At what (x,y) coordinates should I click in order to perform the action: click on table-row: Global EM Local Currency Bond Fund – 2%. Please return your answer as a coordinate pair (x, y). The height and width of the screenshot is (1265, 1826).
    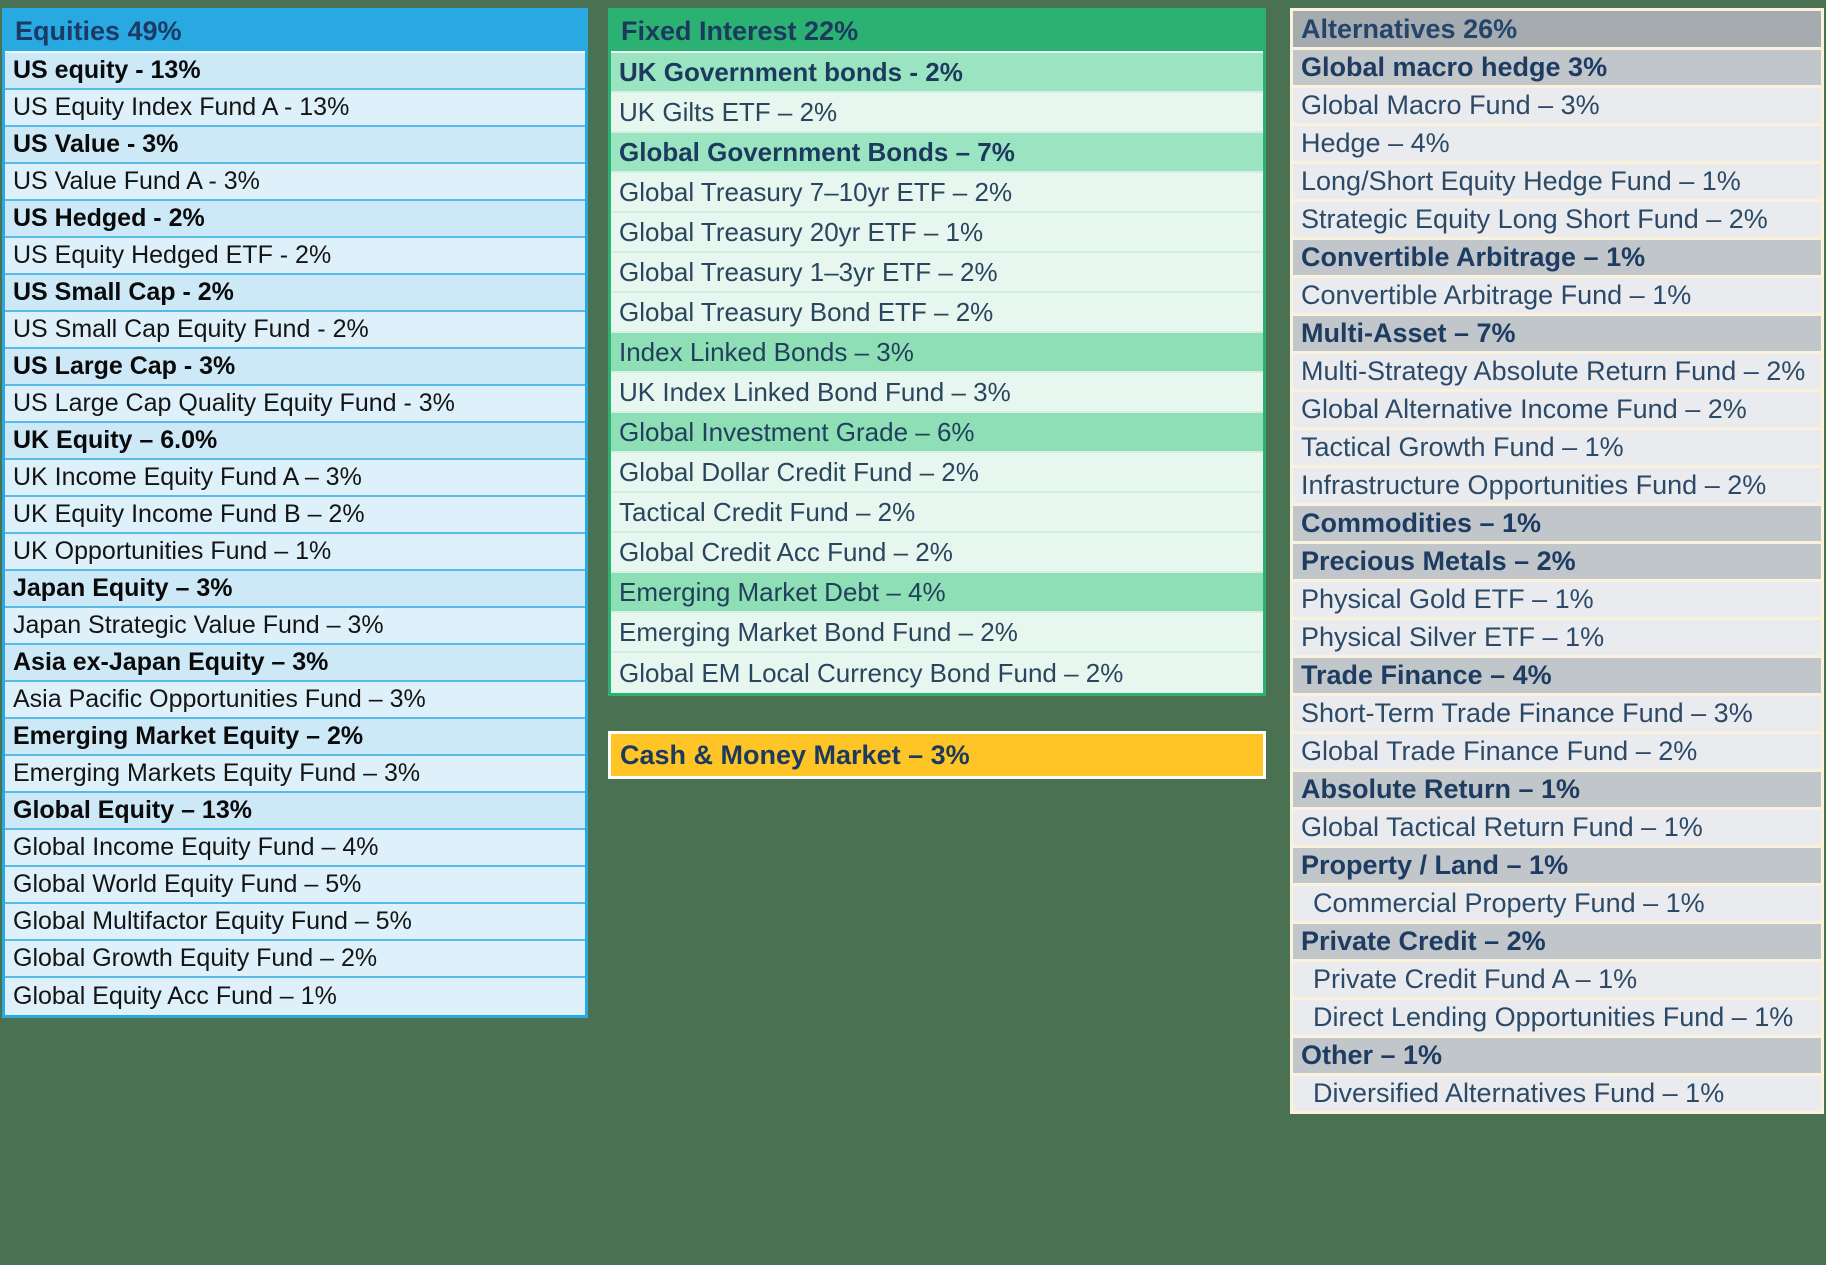
    Looking at the image, I should click on (937, 673).